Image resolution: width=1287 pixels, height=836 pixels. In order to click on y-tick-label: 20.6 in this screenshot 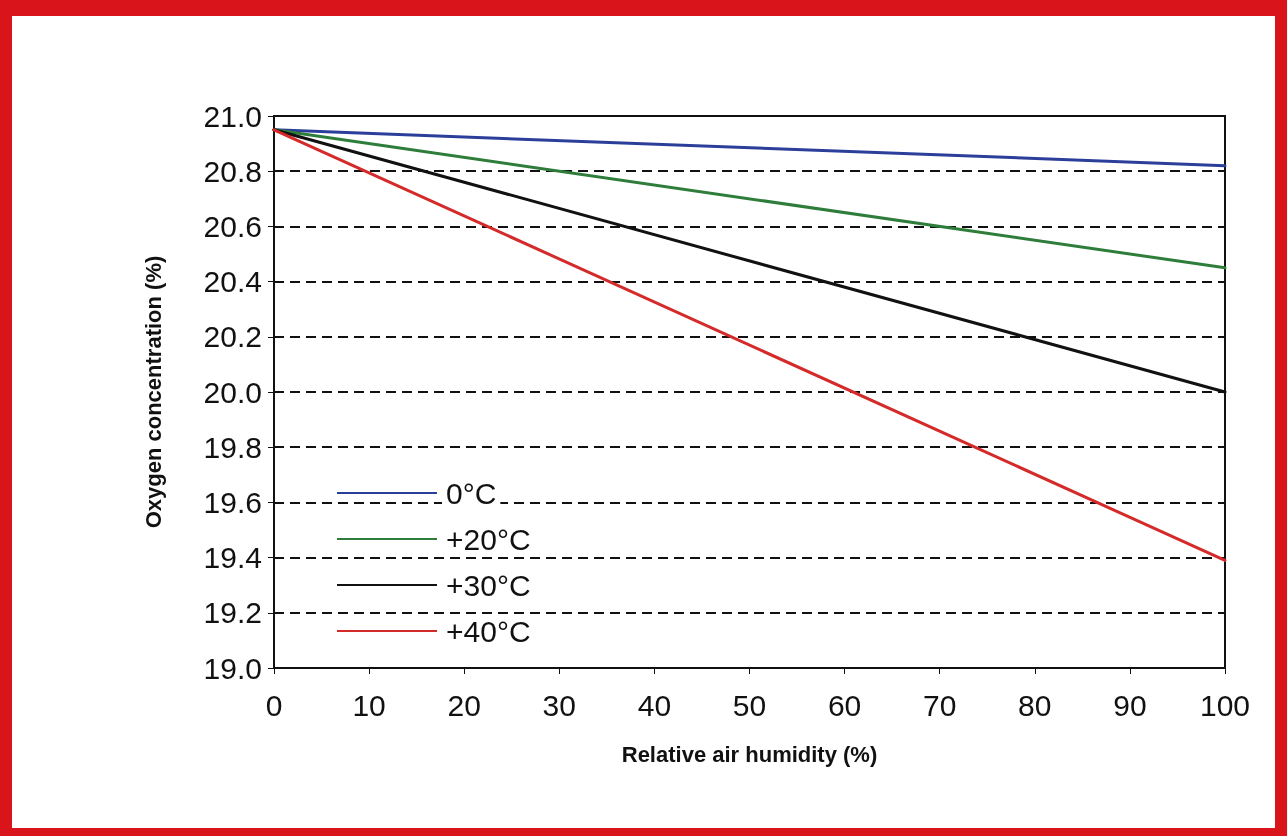, I will do `click(232, 226)`.